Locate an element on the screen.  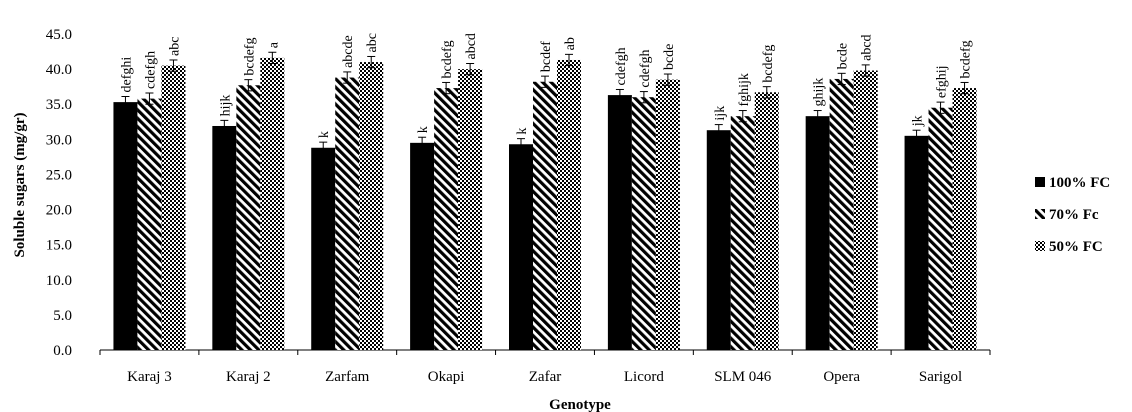
x-category-label: Karaj 3 is located at coordinates (149, 377).